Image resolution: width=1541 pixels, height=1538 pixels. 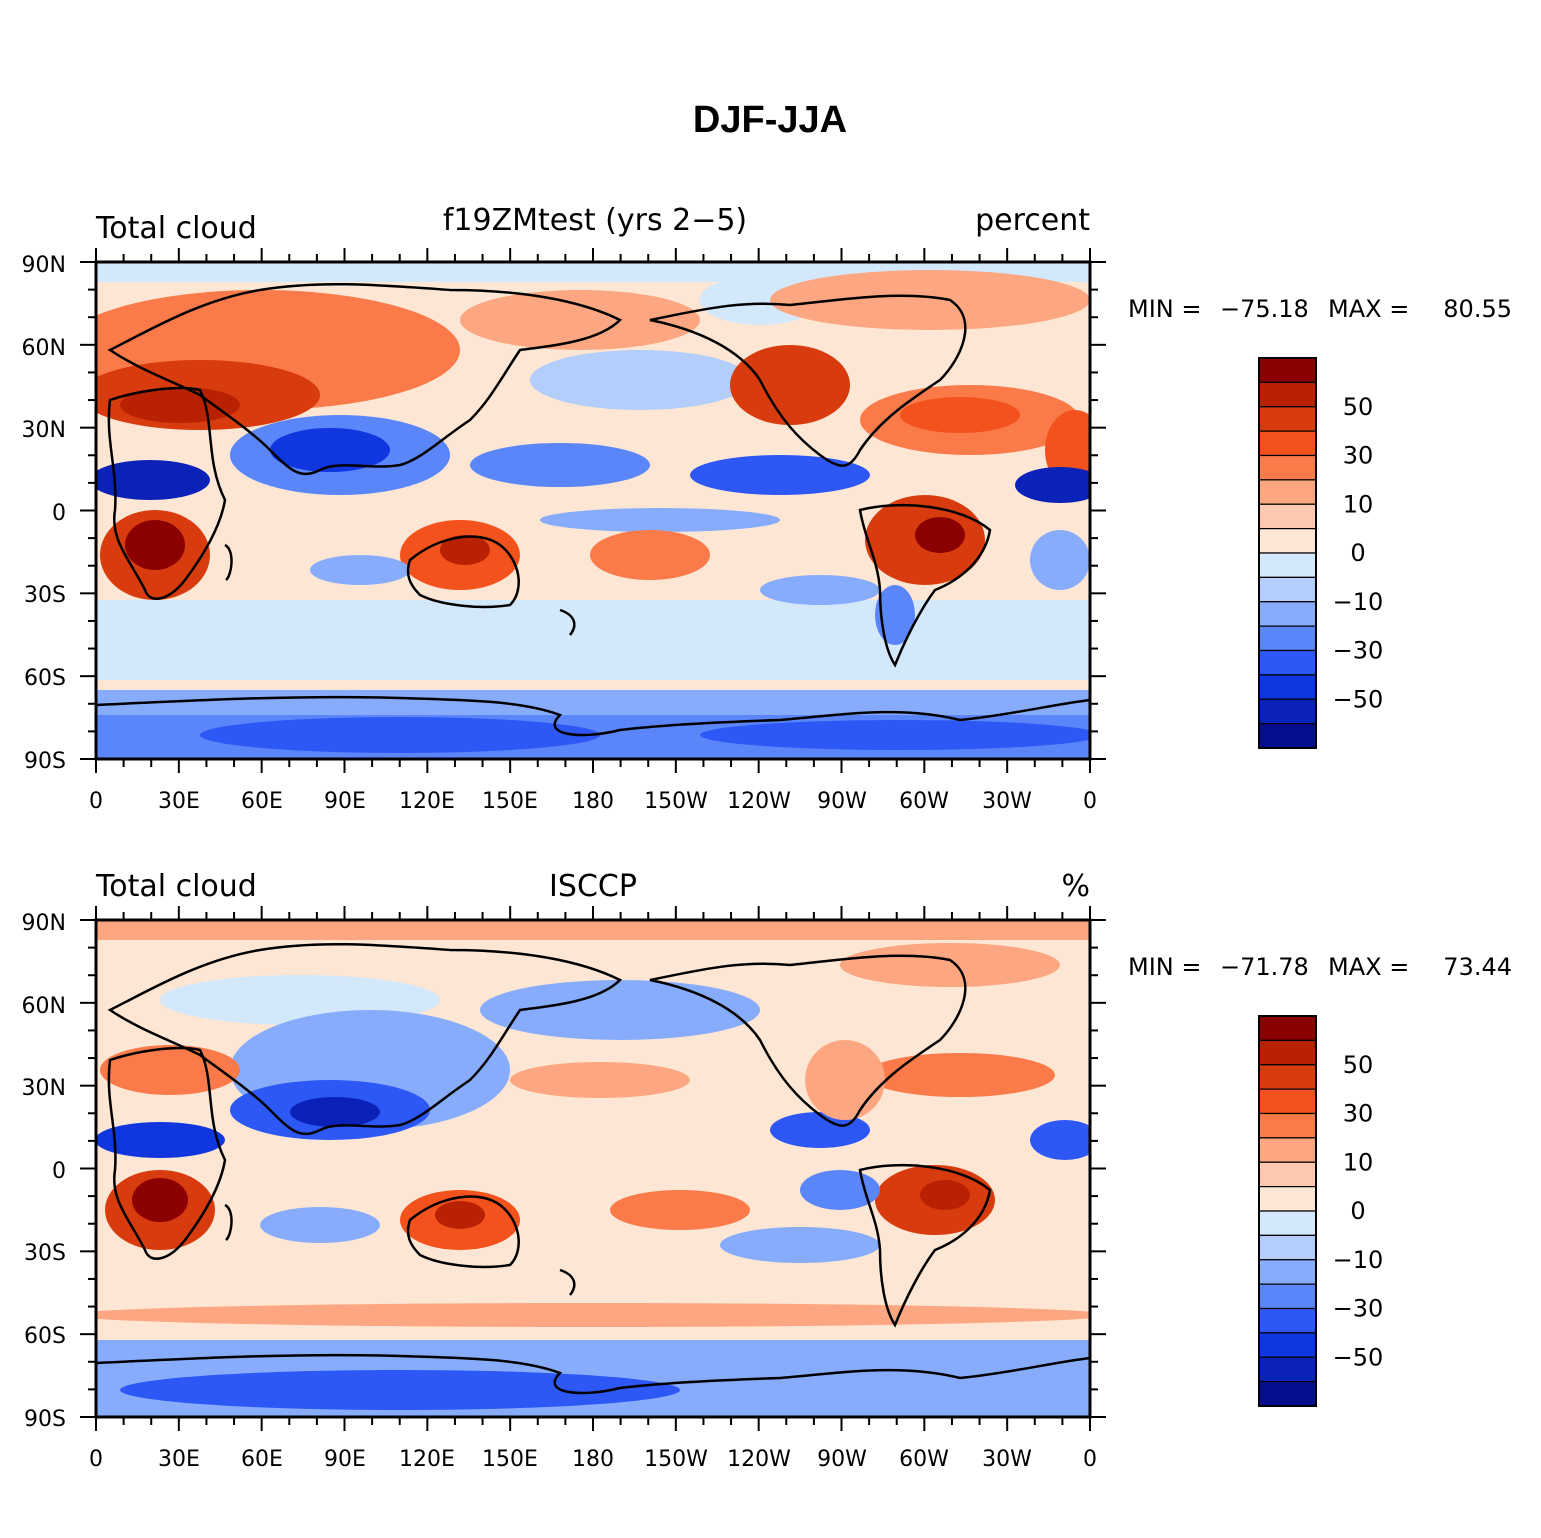 I want to click on lat-tick-label: 90S, so click(x=45, y=761).